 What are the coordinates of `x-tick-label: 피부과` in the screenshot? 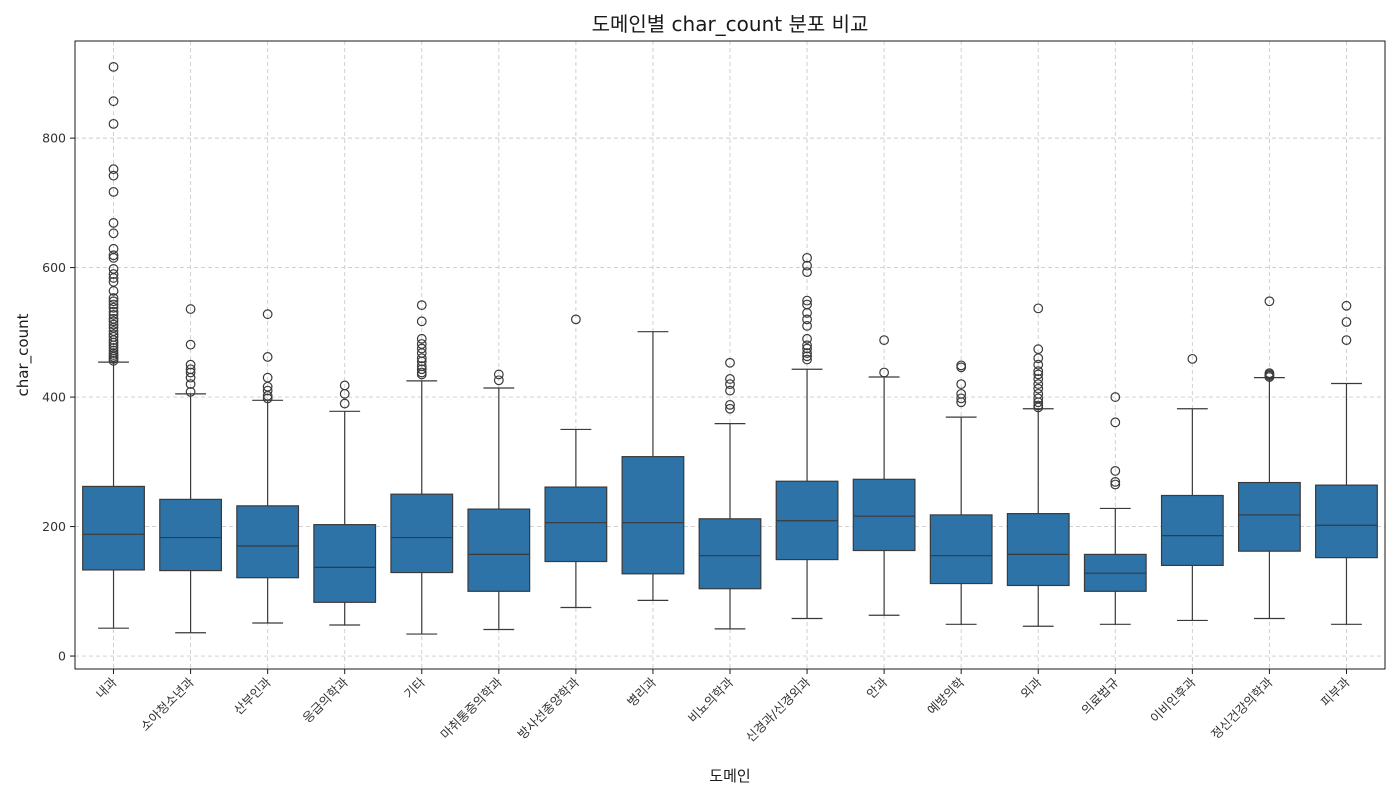 It's located at (1335, 691).